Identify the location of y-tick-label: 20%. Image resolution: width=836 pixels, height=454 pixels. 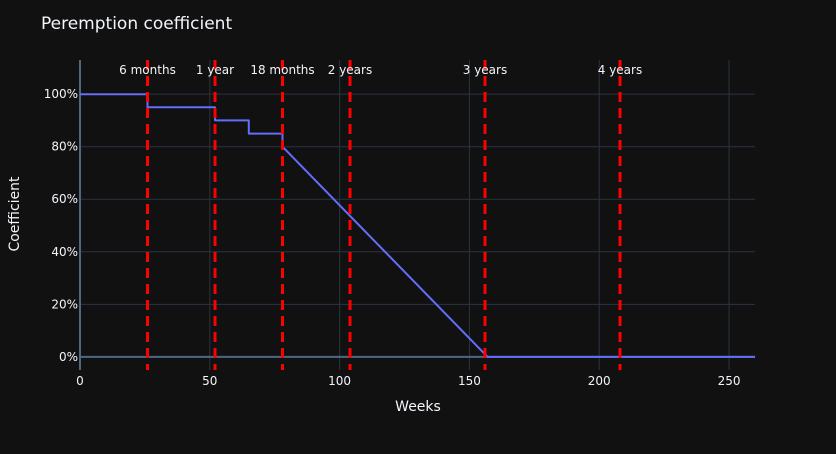
(64, 304).